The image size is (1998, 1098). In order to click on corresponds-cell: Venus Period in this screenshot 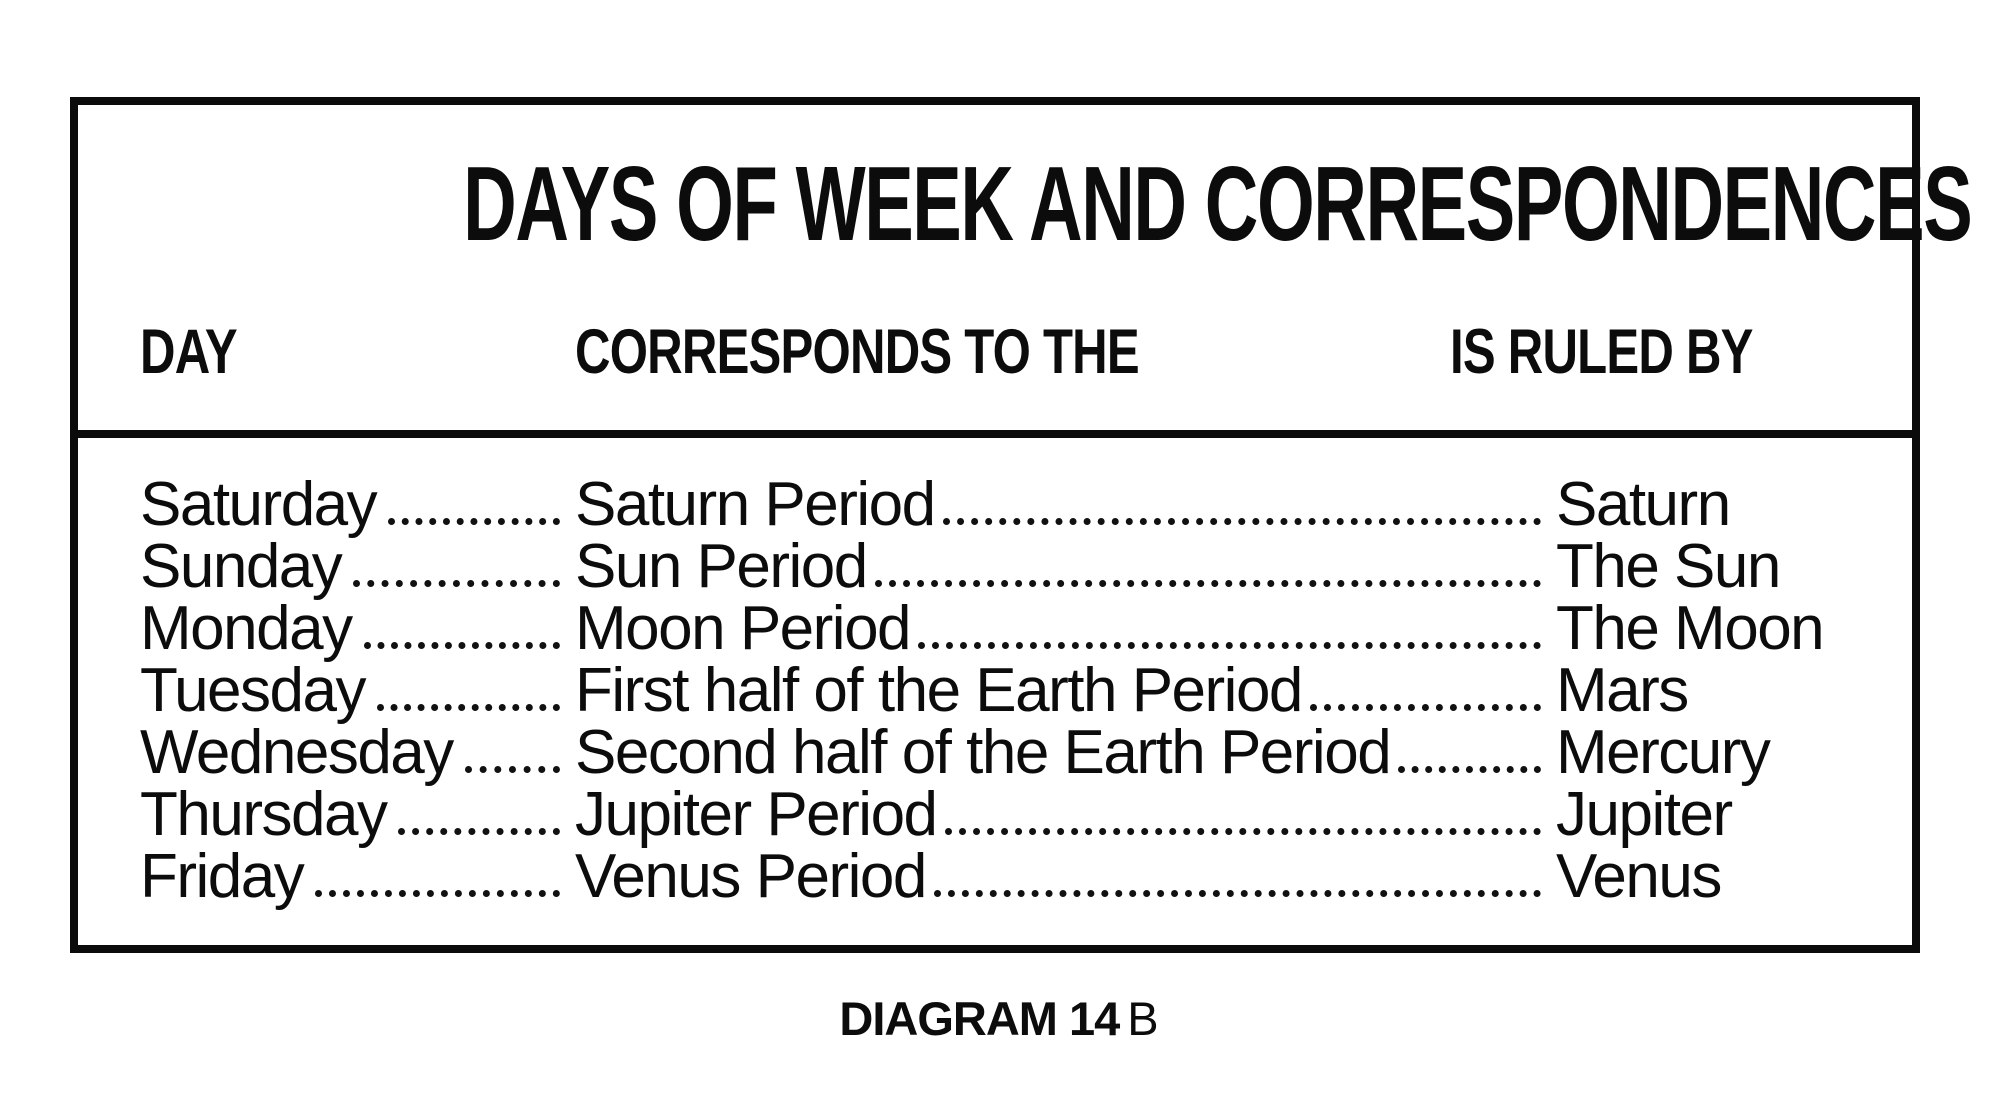, I will do `click(1058, 877)`.